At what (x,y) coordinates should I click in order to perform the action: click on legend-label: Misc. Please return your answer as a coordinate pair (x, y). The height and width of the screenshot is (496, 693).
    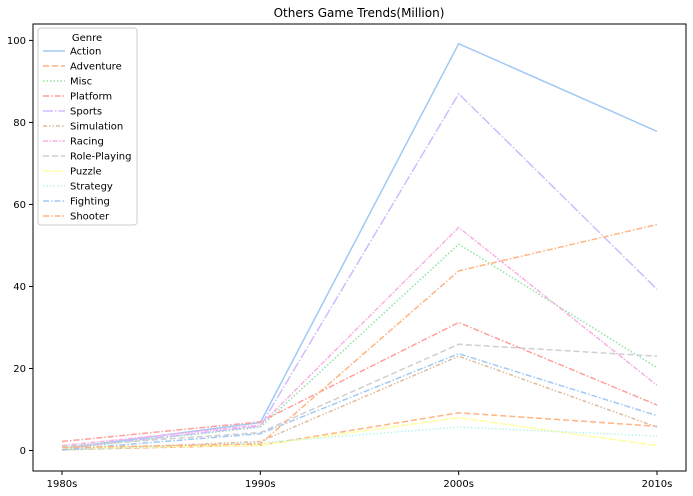
    Looking at the image, I should click on (81, 82).